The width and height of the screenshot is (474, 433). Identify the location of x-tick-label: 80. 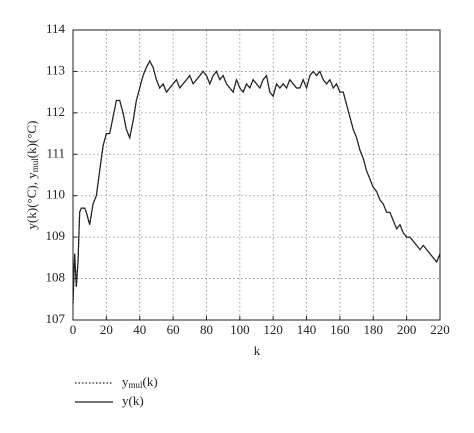
(206, 329).